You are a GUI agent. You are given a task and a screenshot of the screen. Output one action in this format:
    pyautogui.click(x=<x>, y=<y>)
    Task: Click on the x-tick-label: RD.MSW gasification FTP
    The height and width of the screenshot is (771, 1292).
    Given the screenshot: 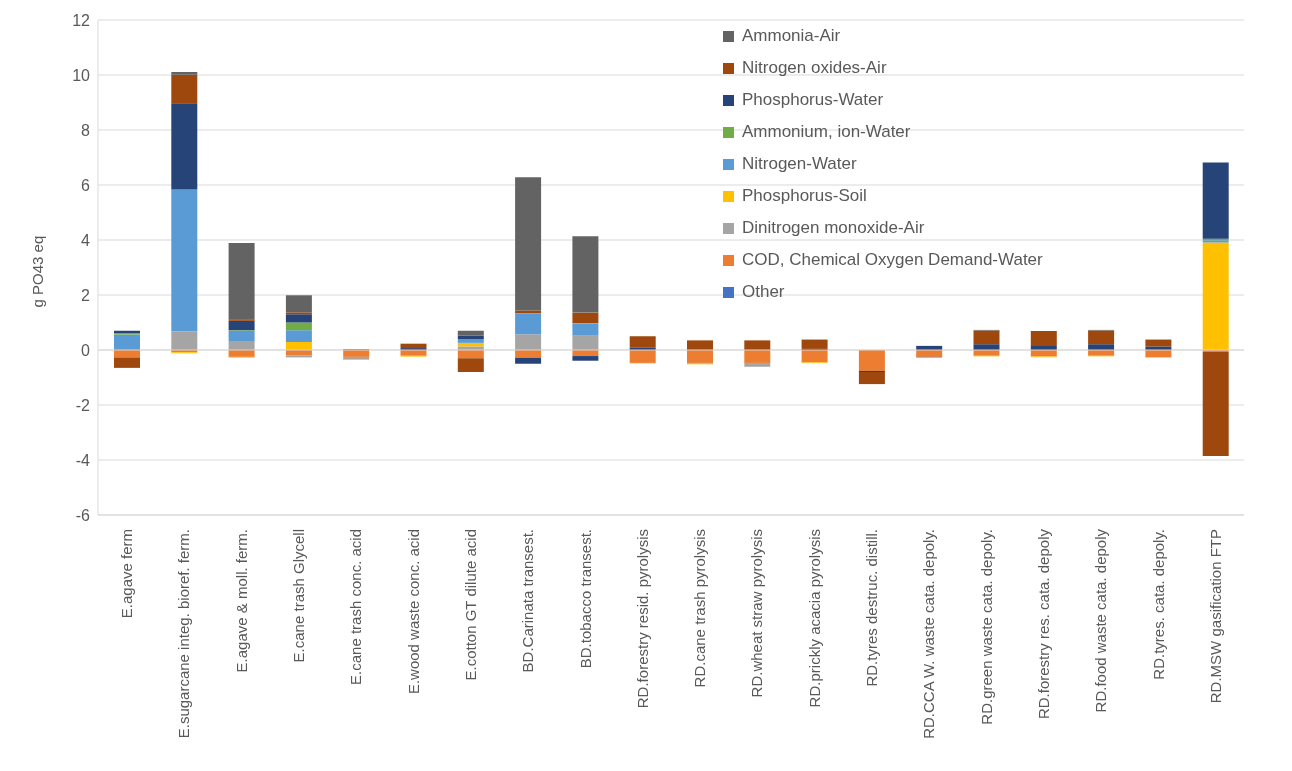 What is the action you would take?
    pyautogui.click(x=1215, y=616)
    